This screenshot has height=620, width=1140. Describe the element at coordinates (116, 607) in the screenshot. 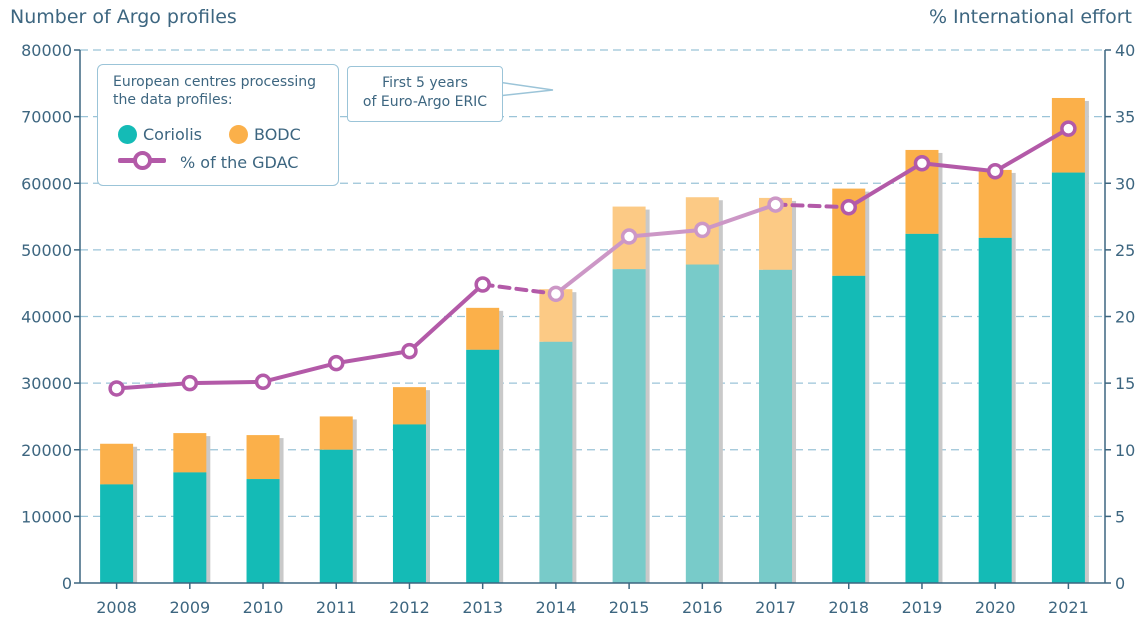

I see `x-tick-label: 2008` at that location.